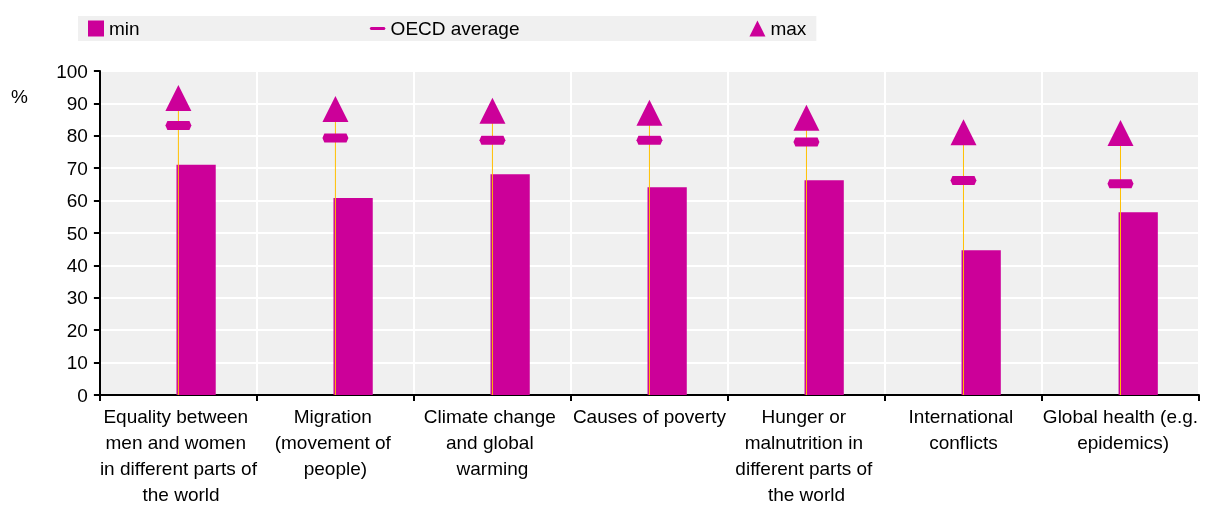  What do you see at coordinates (1120, 429) in the screenshot?
I see `x-tick-label: Global health (e.g. epidemics)` at bounding box center [1120, 429].